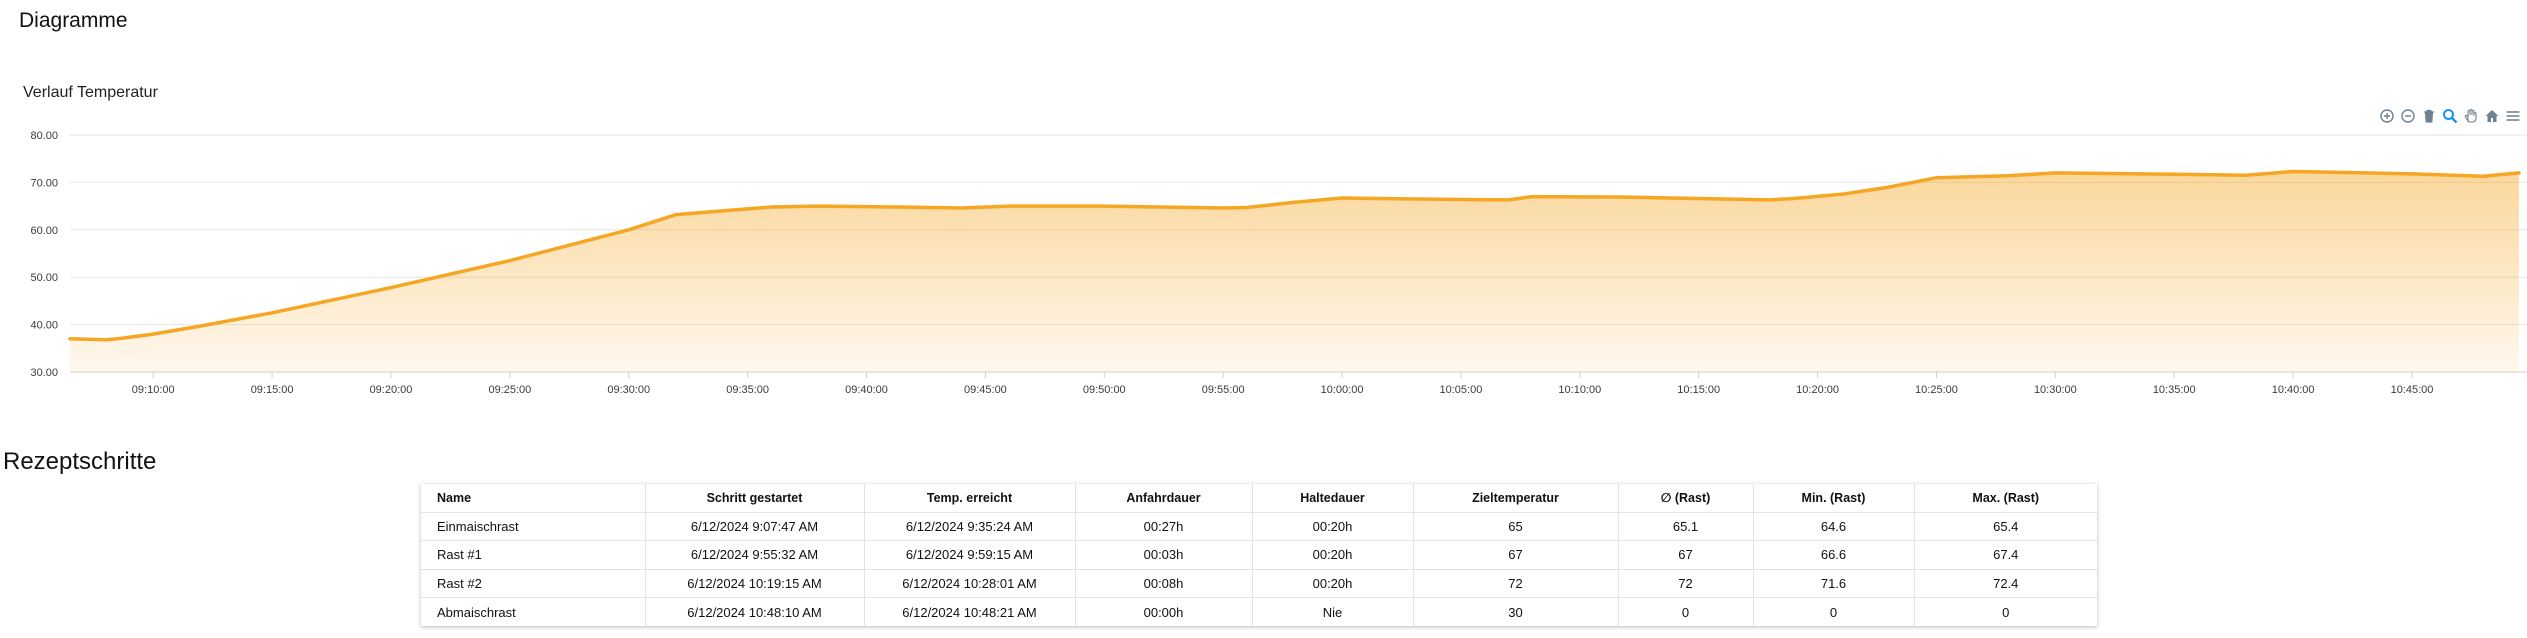 The height and width of the screenshot is (638, 2527). Describe the element at coordinates (509, 390) in the screenshot. I see `x-tick-label: 09:25:00` at that location.